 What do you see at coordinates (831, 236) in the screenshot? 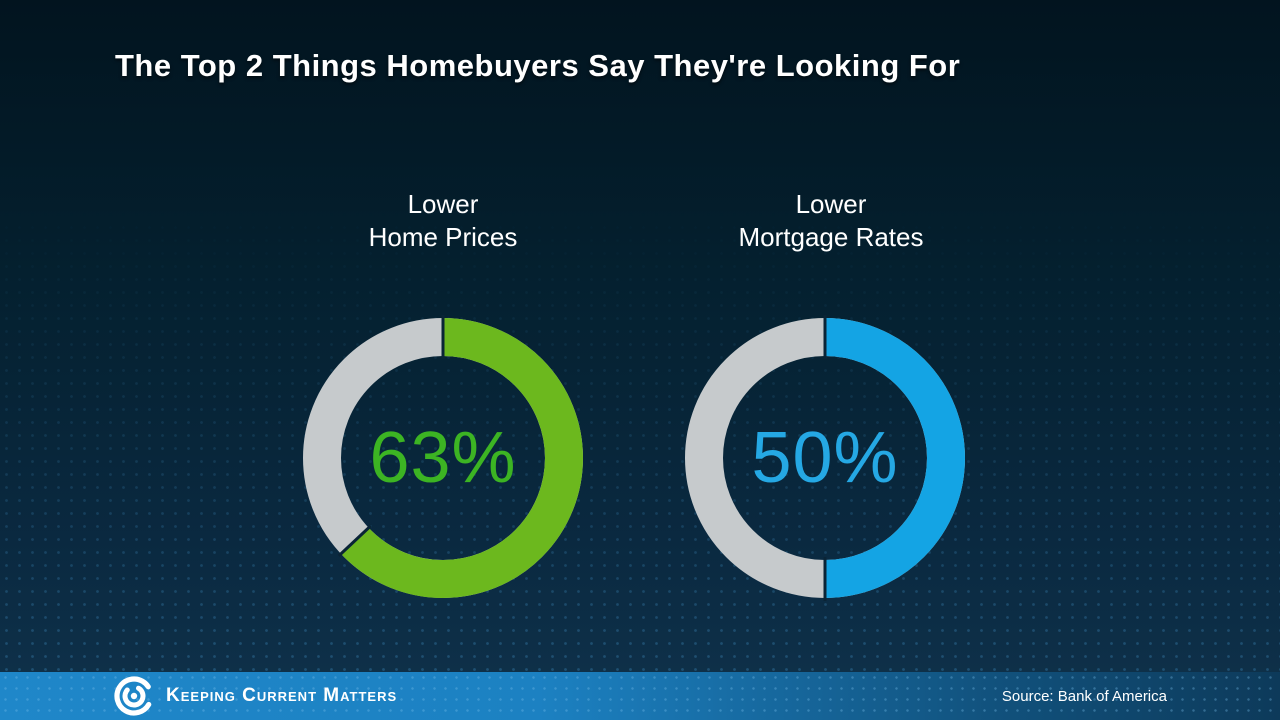
I see `chart-label-line2: Mortgage Rates` at bounding box center [831, 236].